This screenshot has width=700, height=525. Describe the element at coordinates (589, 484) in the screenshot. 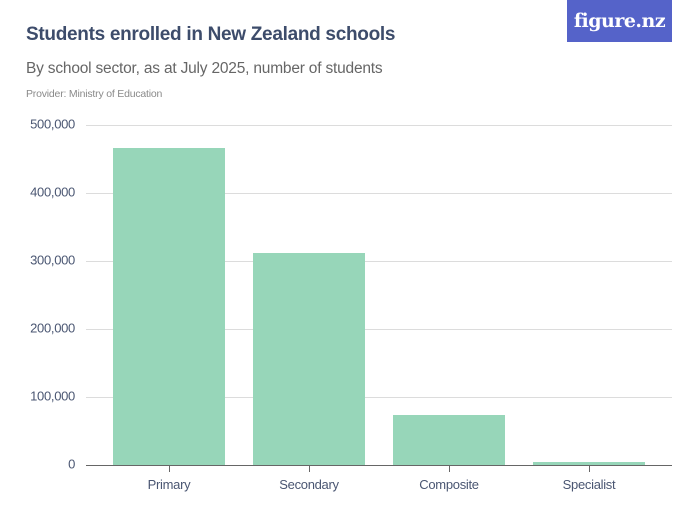

I see `x-tick-label: Specialist` at that location.